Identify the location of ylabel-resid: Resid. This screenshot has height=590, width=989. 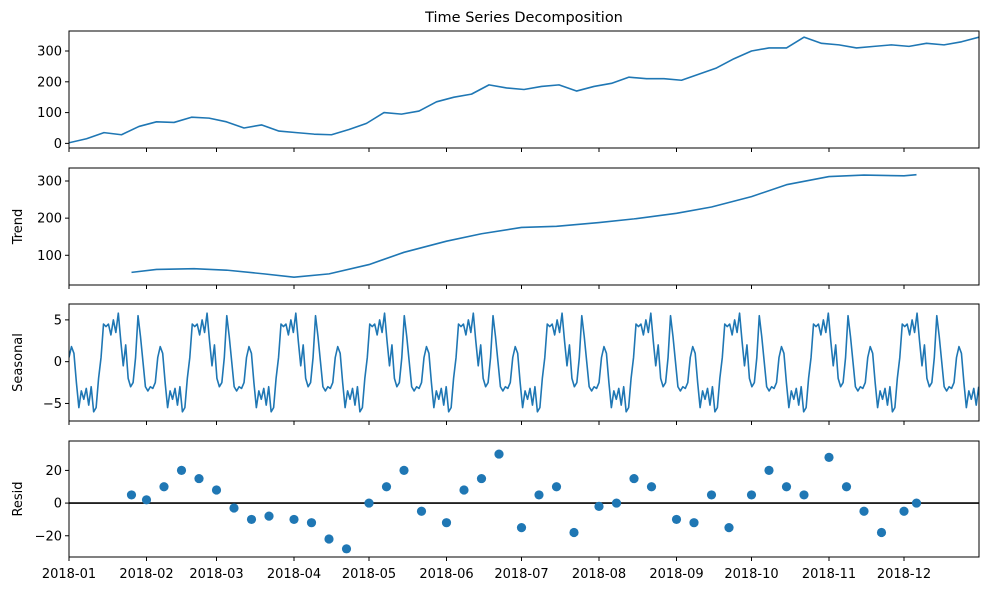
(18, 498).